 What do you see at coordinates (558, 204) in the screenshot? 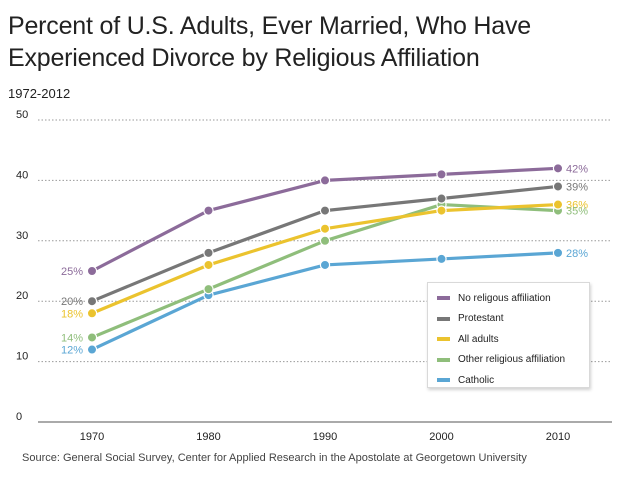
I see `data-point-all-adults-2010` at bounding box center [558, 204].